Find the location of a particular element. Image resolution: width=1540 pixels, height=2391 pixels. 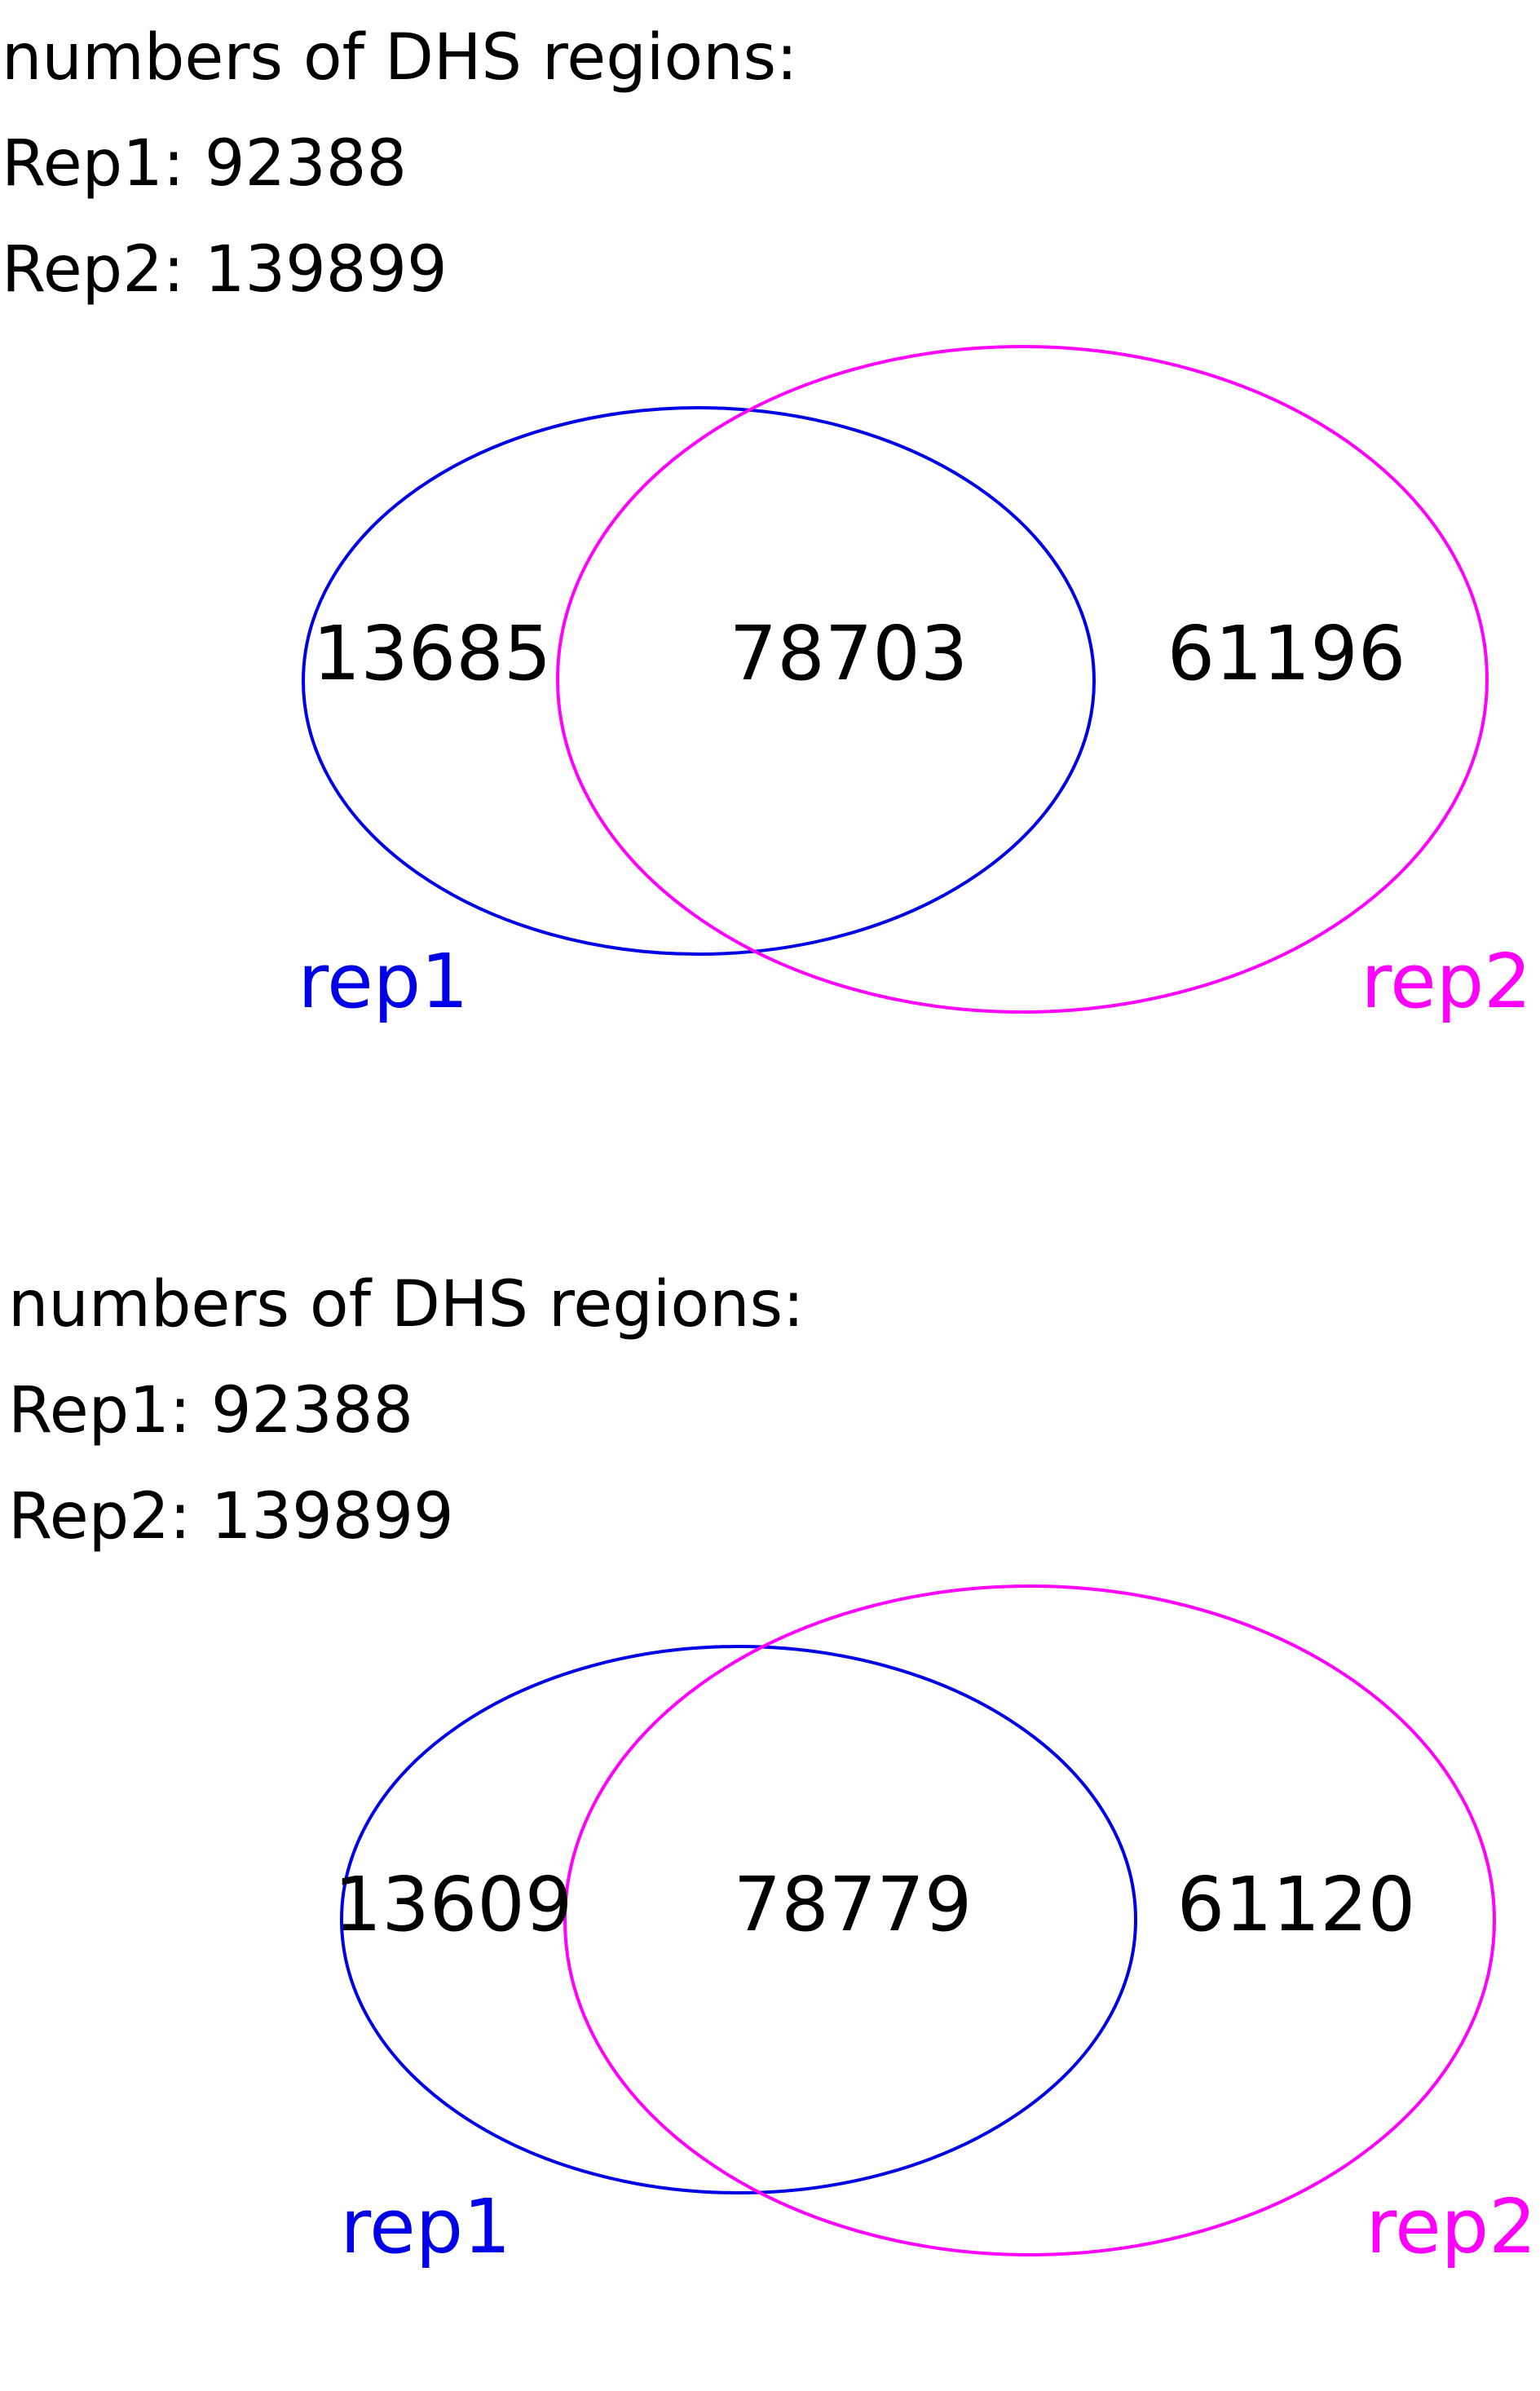

only-rep2-count: 61120 is located at coordinates (1297, 1904).